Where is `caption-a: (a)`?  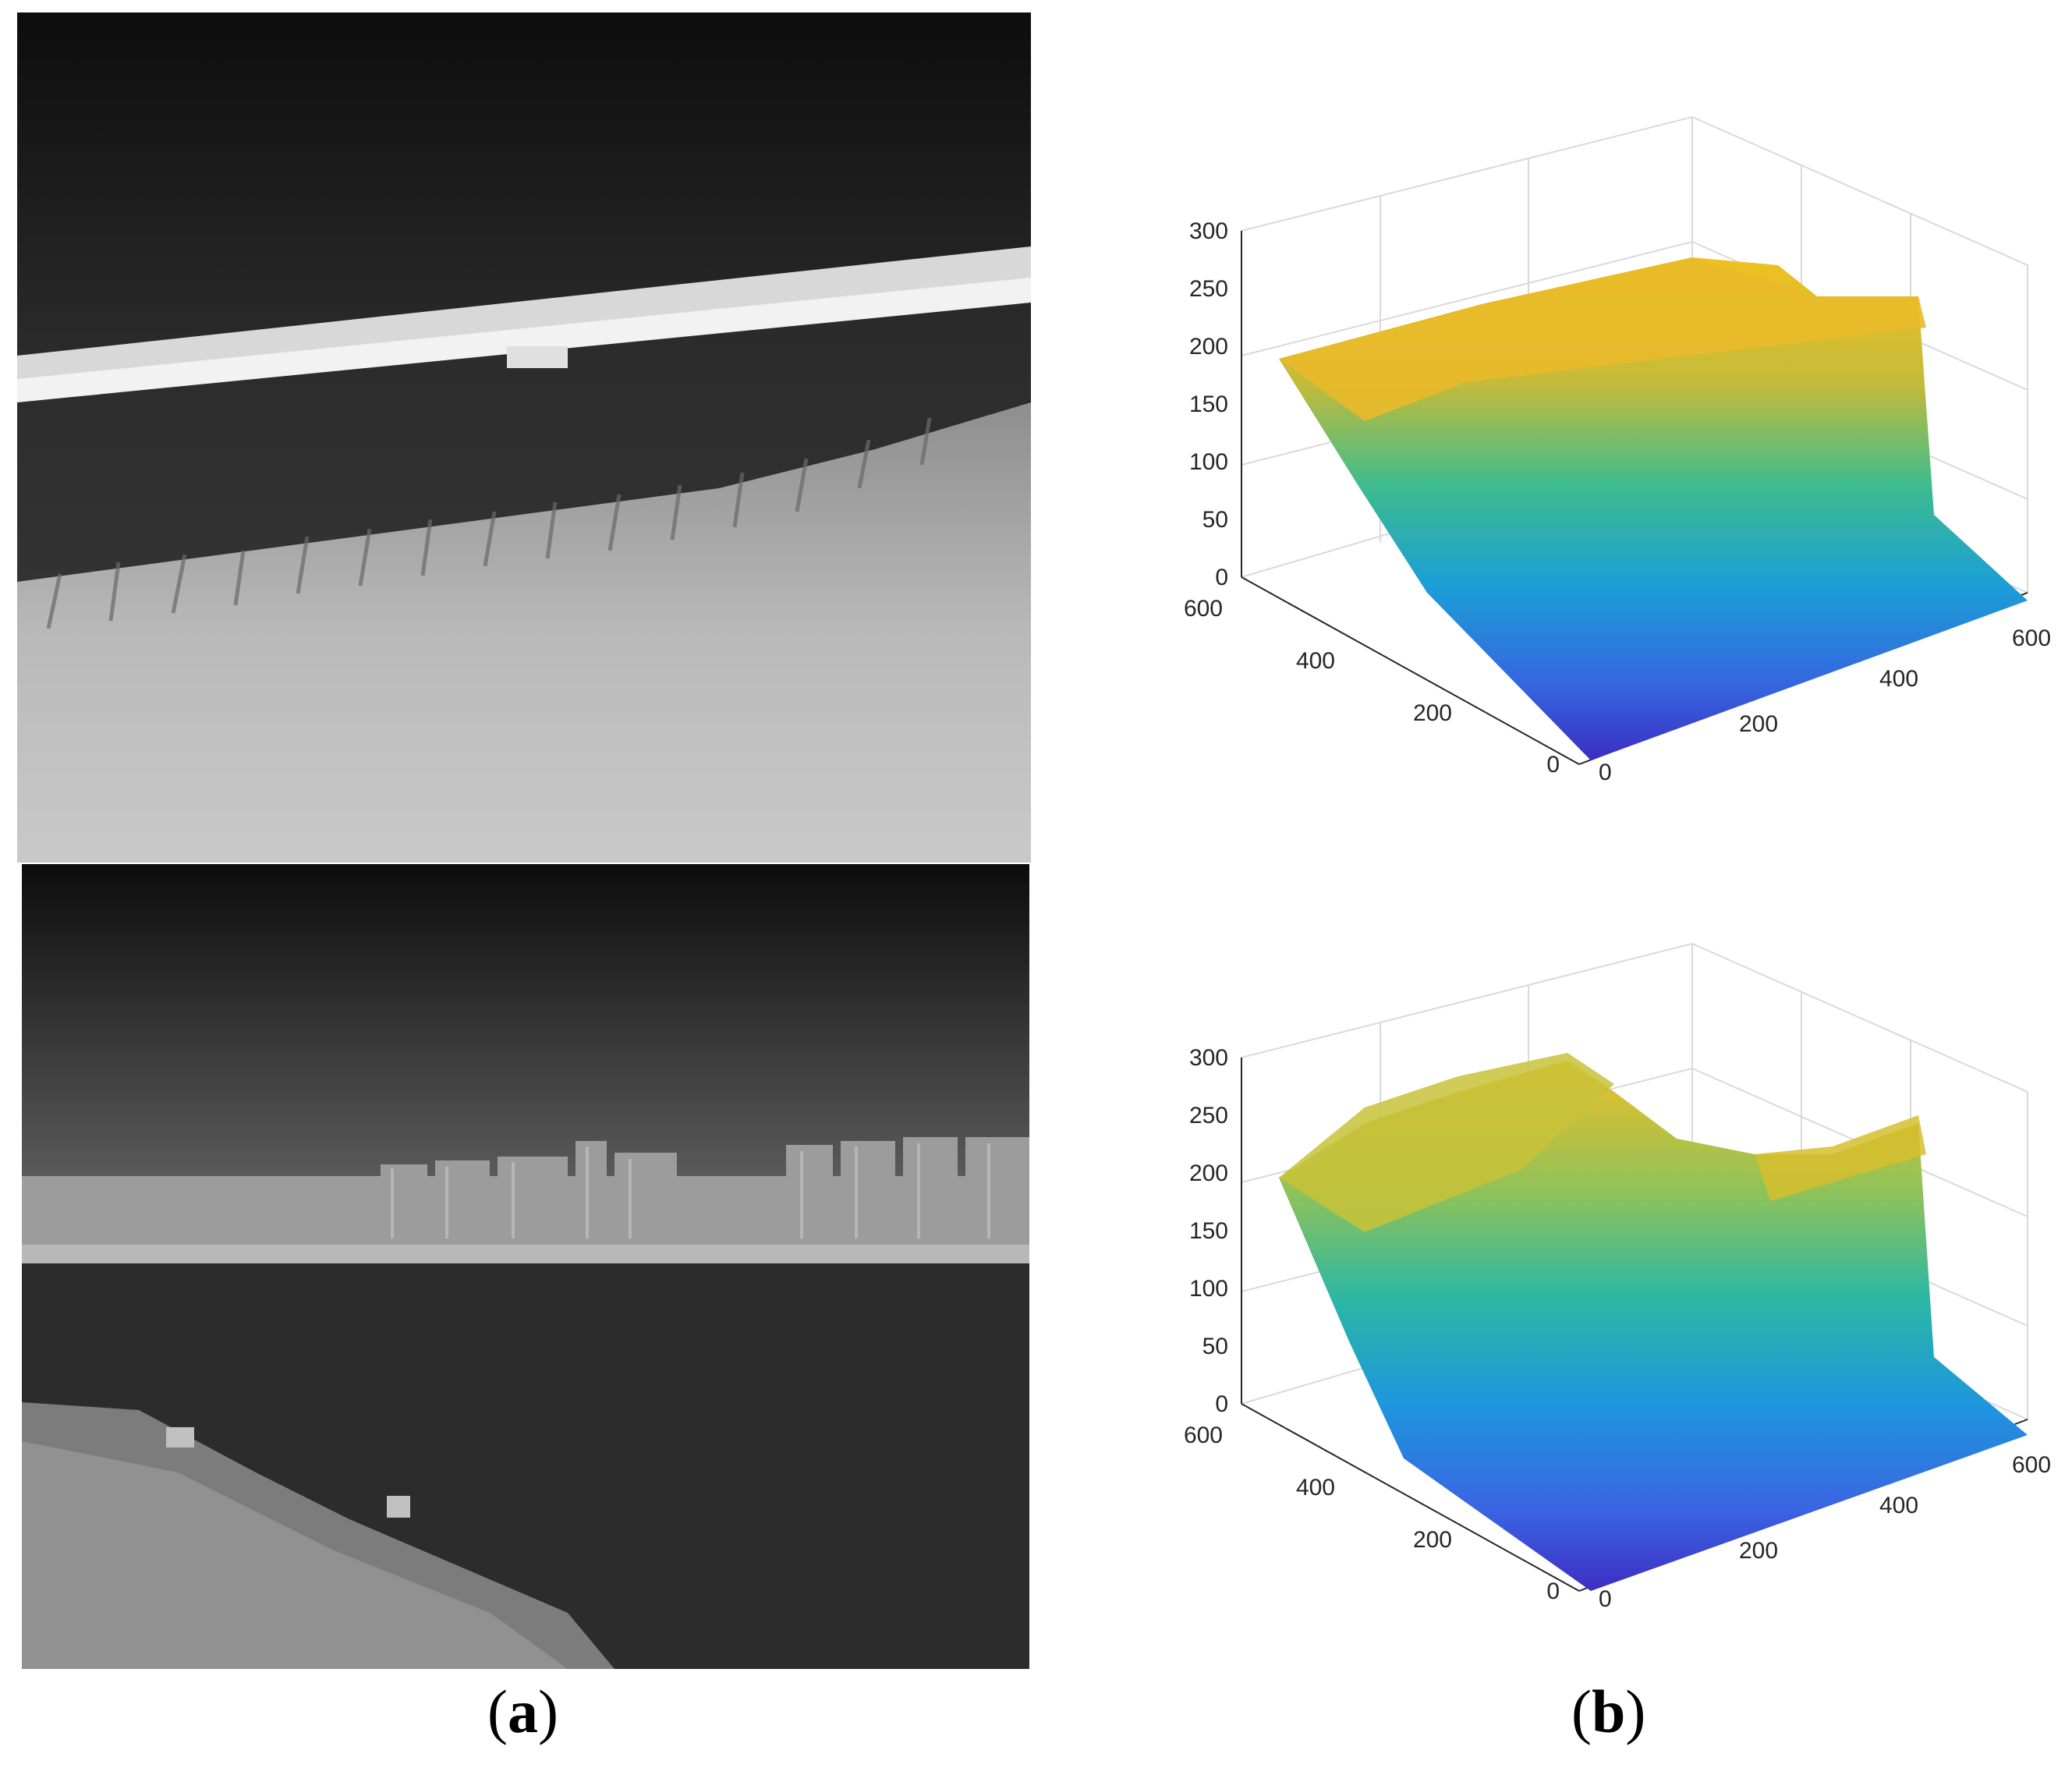
caption-a: (a) is located at coordinates (522, 1711).